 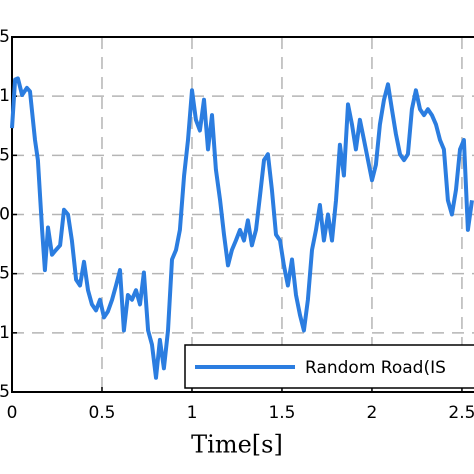 What do you see at coordinates (12, 413) in the screenshot?
I see `x-tick-label: 0` at bounding box center [12, 413].